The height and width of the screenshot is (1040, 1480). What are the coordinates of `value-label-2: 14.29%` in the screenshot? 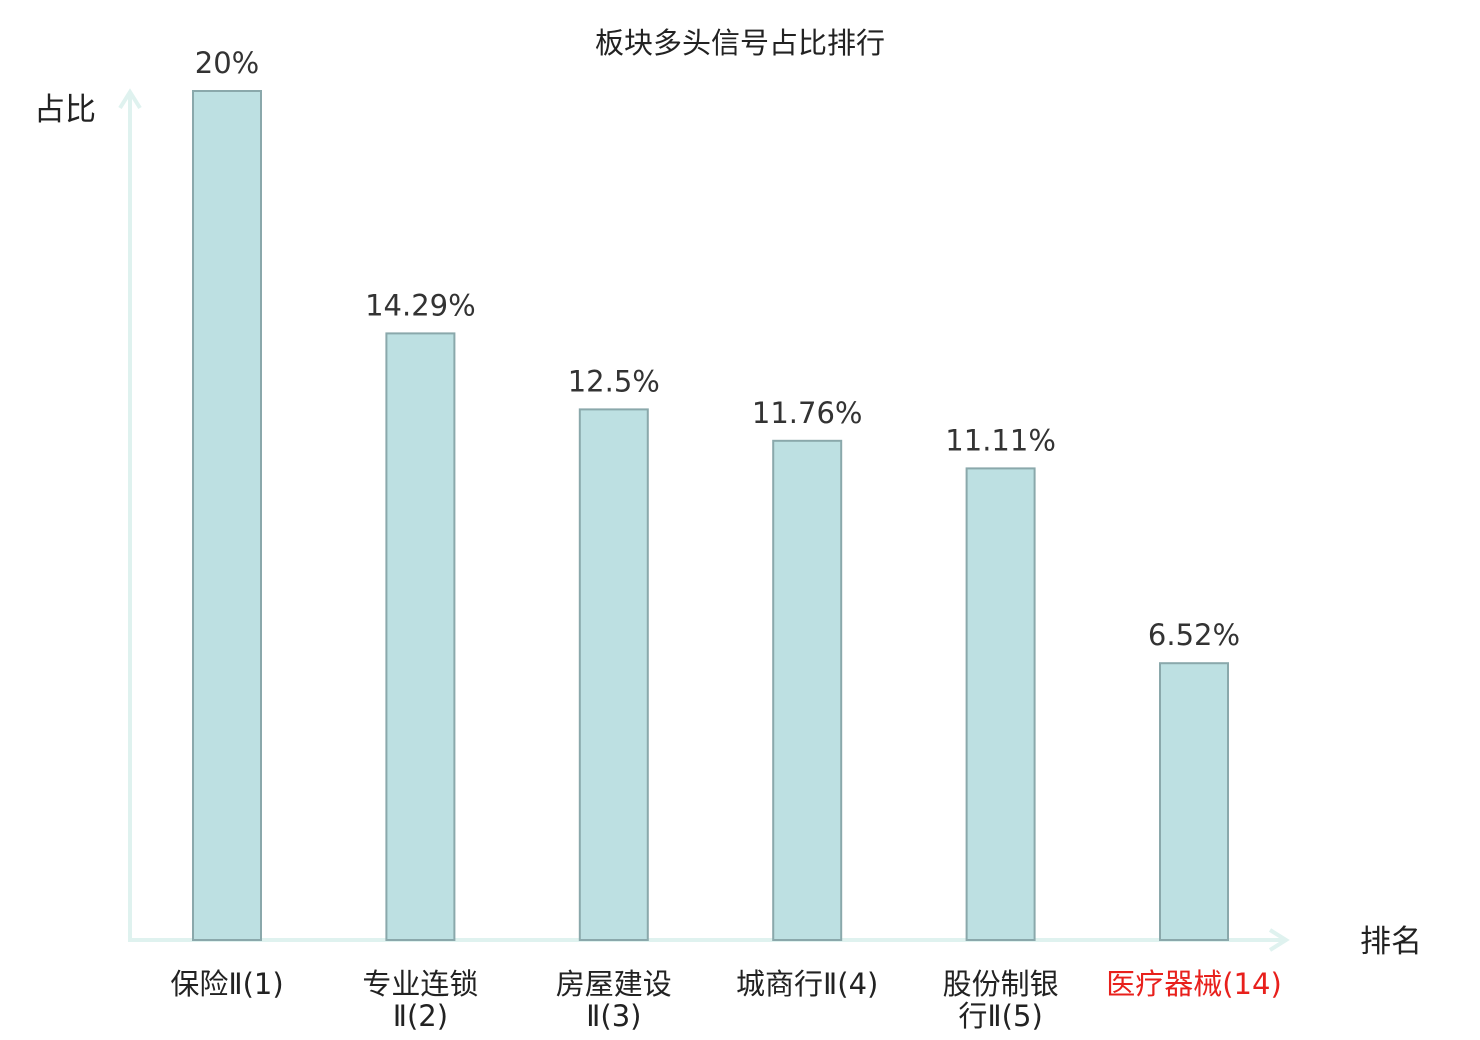 It's located at (420, 305).